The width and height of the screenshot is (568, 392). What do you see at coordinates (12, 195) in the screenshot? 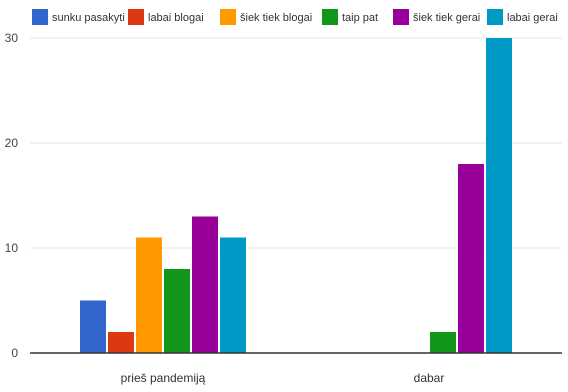
I see `y-axis-ticks: 0 10 20 30` at bounding box center [12, 195].